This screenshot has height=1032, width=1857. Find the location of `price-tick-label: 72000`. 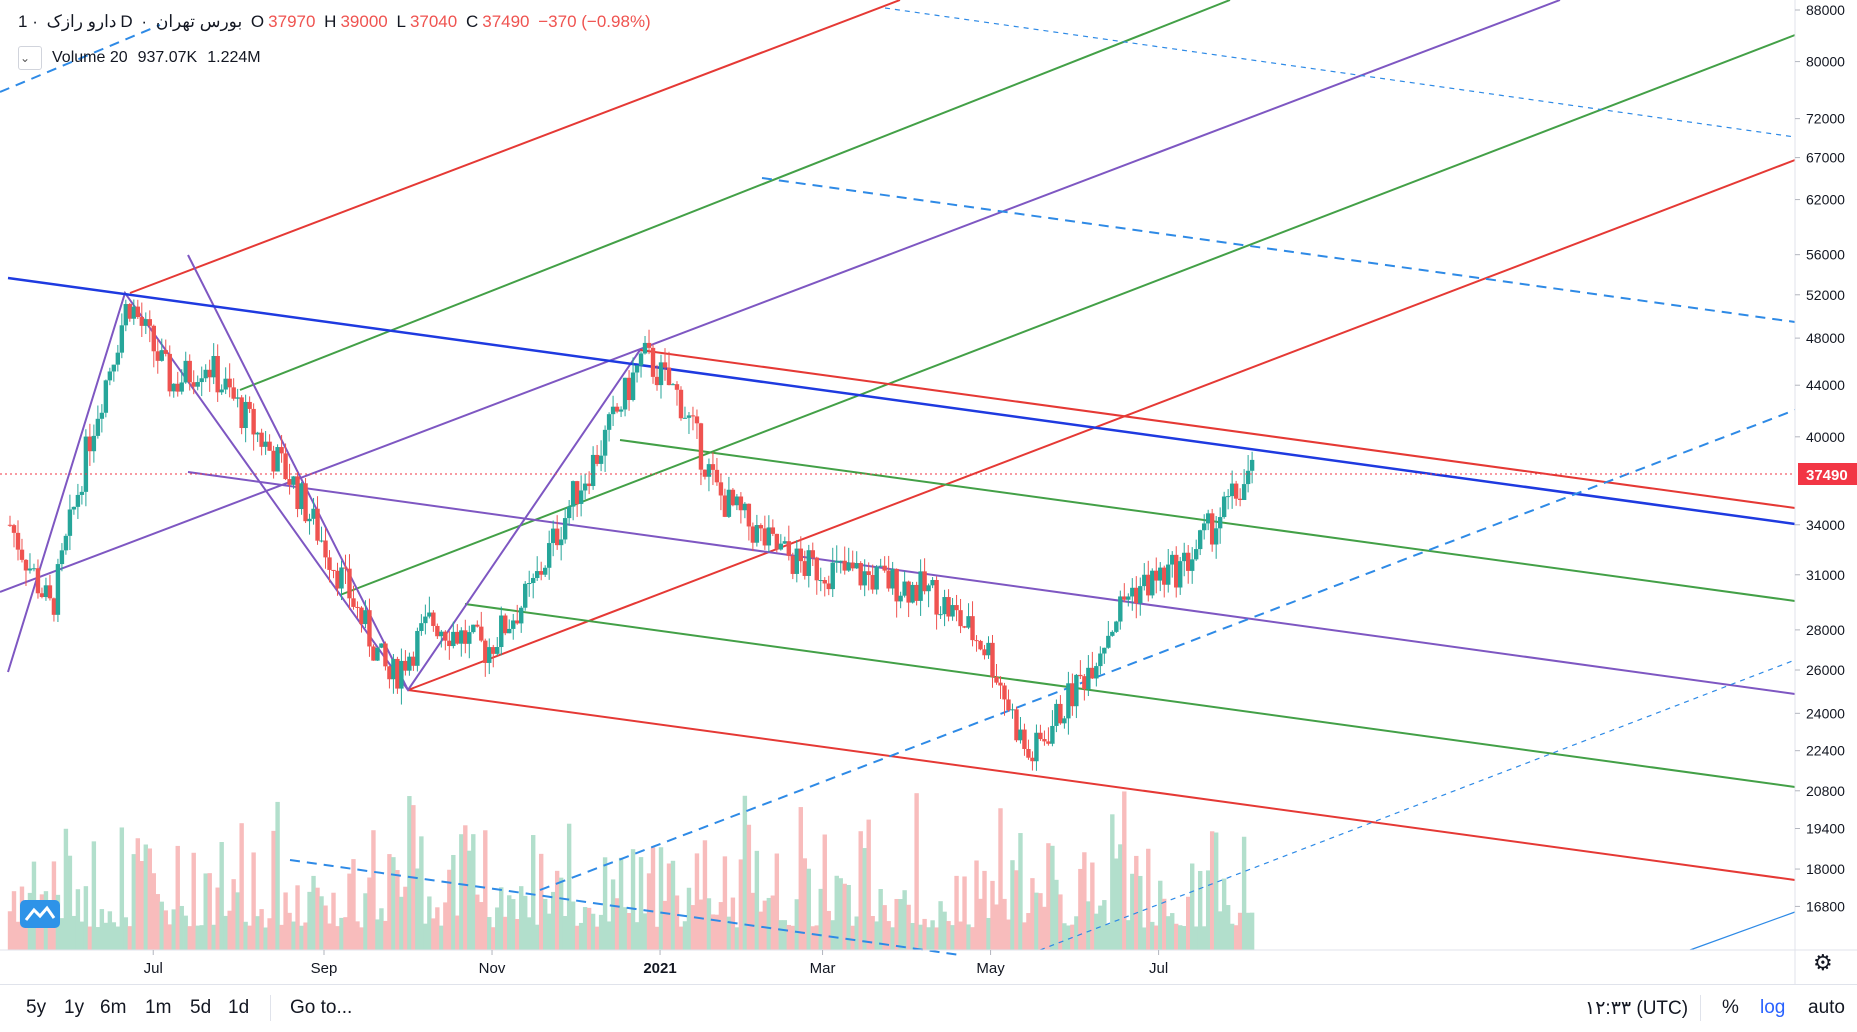

price-tick-label: 72000 is located at coordinates (1825, 119).